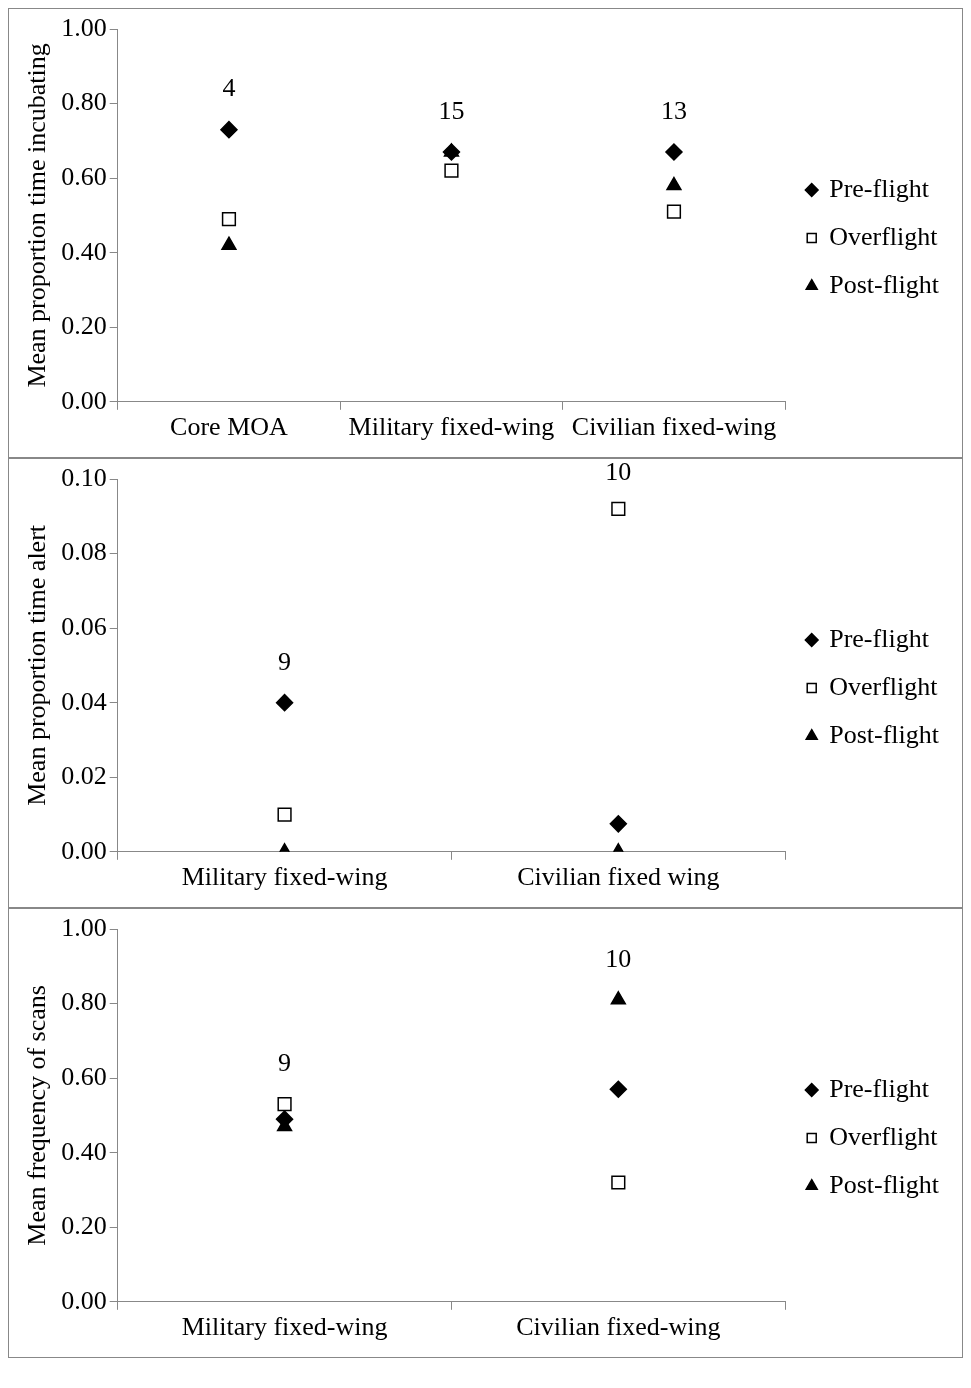  What do you see at coordinates (37, 215) in the screenshot?
I see `y-axis-title: Mean proportion time incubating` at bounding box center [37, 215].